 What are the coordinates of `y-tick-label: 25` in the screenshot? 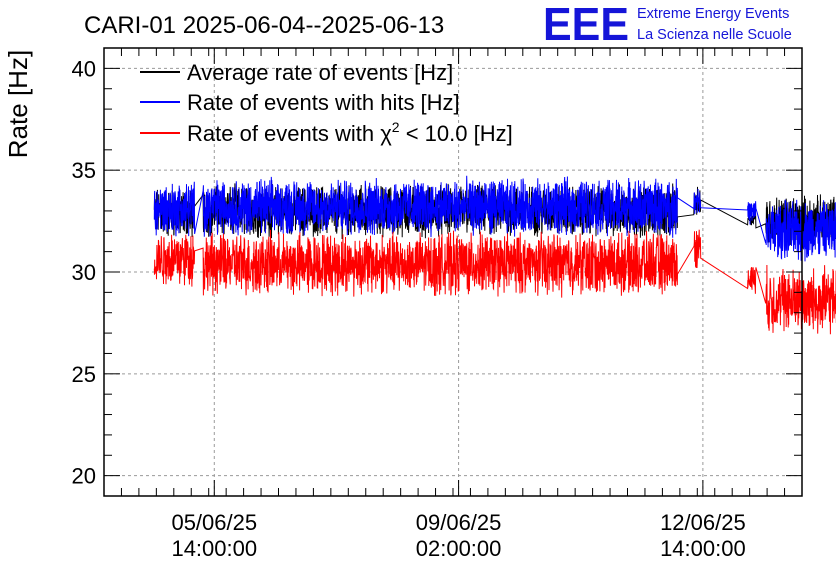 It's located at (84, 374).